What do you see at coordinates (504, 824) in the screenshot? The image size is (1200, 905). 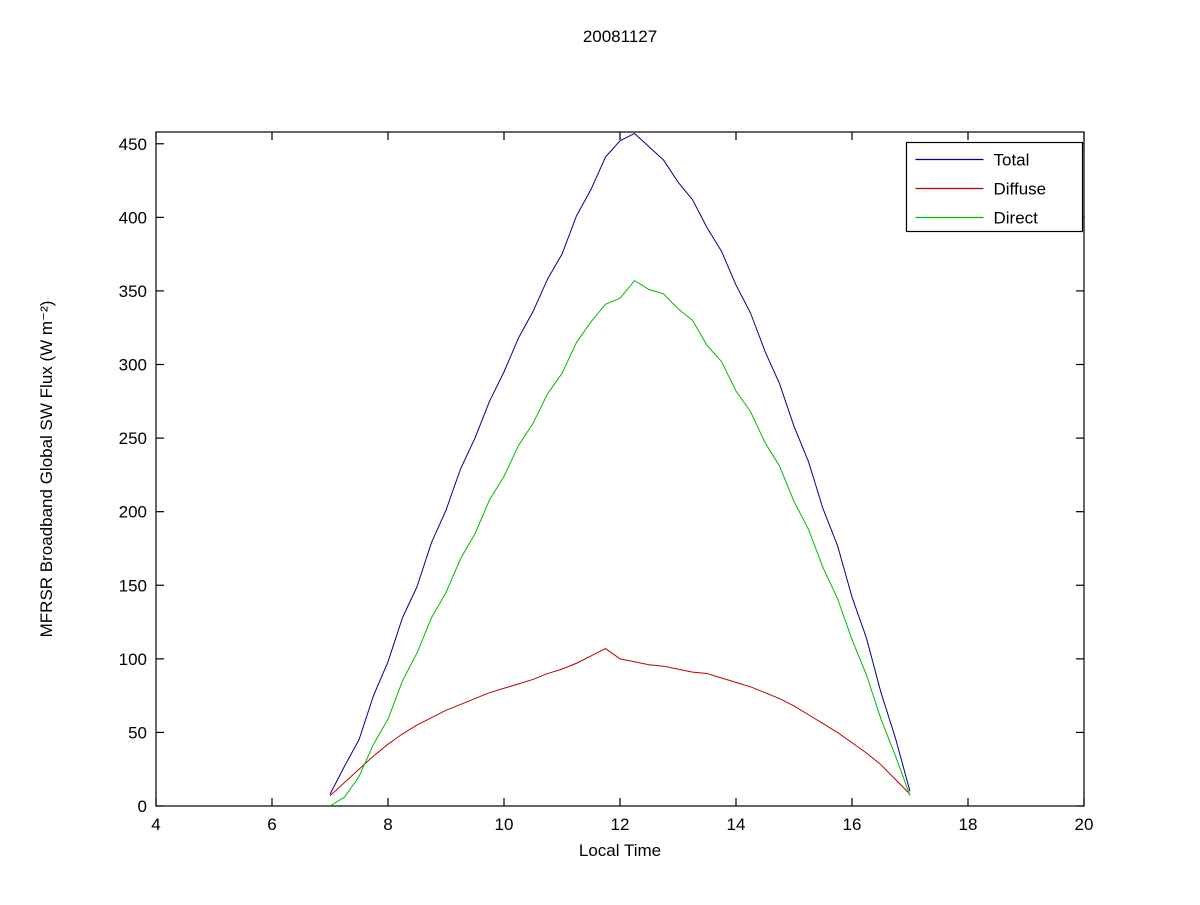 I see `x-tick-label: 10` at bounding box center [504, 824].